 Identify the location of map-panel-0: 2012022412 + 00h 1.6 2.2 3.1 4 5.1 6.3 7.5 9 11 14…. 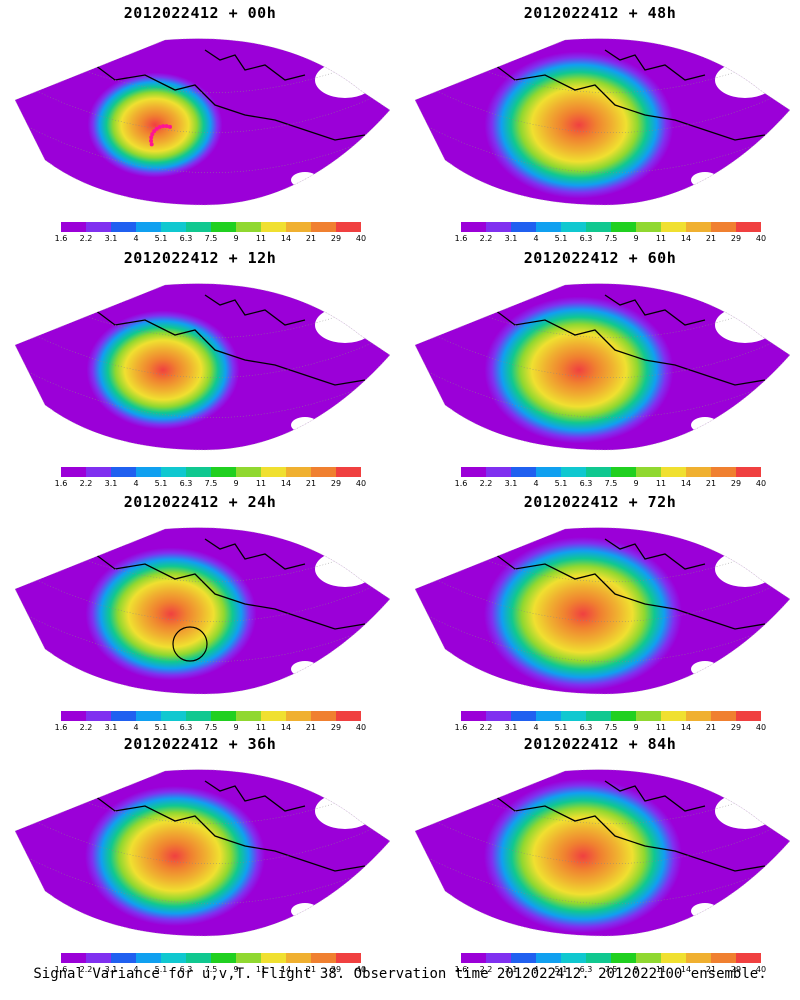
(200, 122).